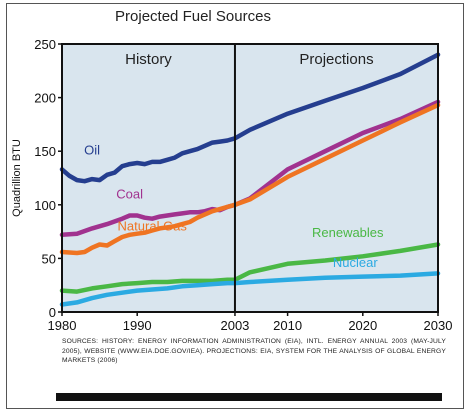 The height and width of the screenshot is (417, 470). What do you see at coordinates (52, 312) in the screenshot?
I see `y-tick-label: 0` at bounding box center [52, 312].